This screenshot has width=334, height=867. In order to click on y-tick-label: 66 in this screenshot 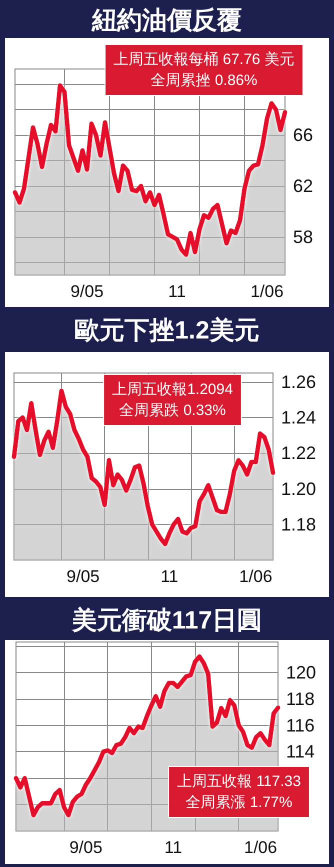, I will do `click(303, 135)`.